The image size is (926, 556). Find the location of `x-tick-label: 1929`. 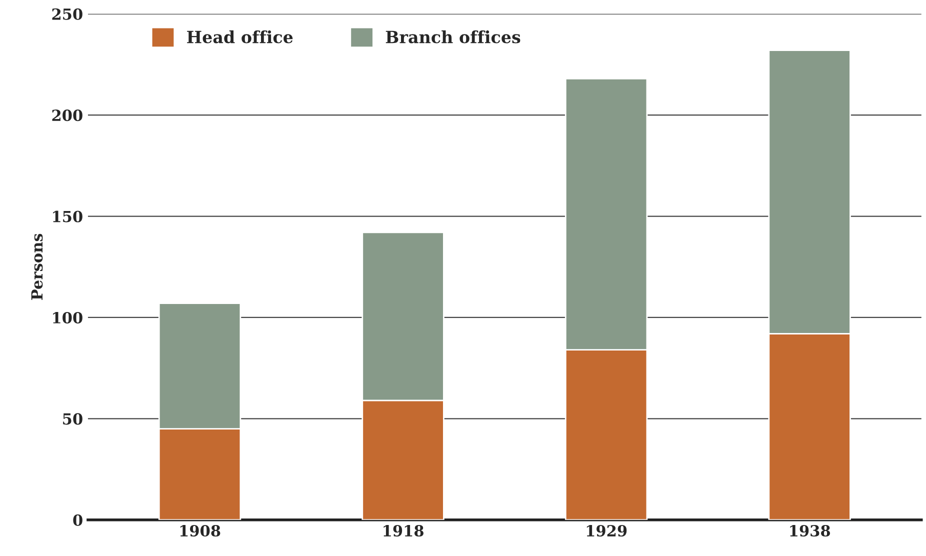

x-tick-label: 1929 is located at coordinates (606, 530).